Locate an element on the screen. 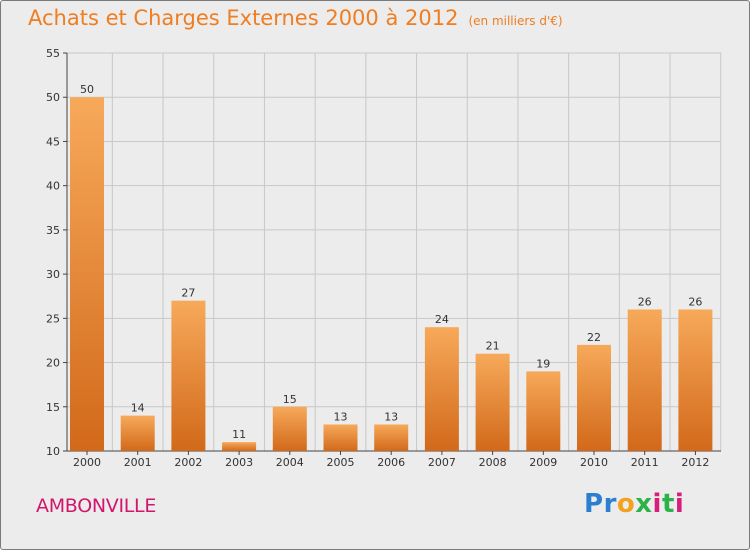 The width and height of the screenshot is (750, 550). x-tick-label: 2011 is located at coordinates (645, 462).